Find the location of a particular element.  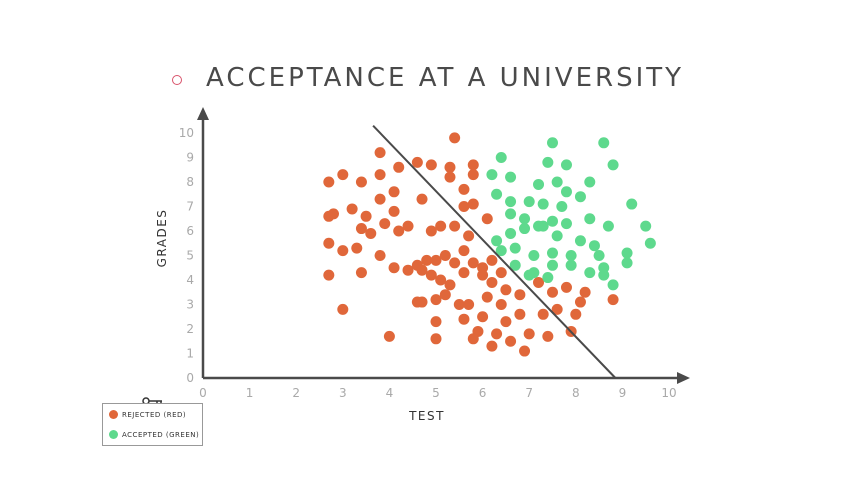

slide-title: ACCEPTANCE AT A UNIVERSITY is located at coordinates (445, 78).